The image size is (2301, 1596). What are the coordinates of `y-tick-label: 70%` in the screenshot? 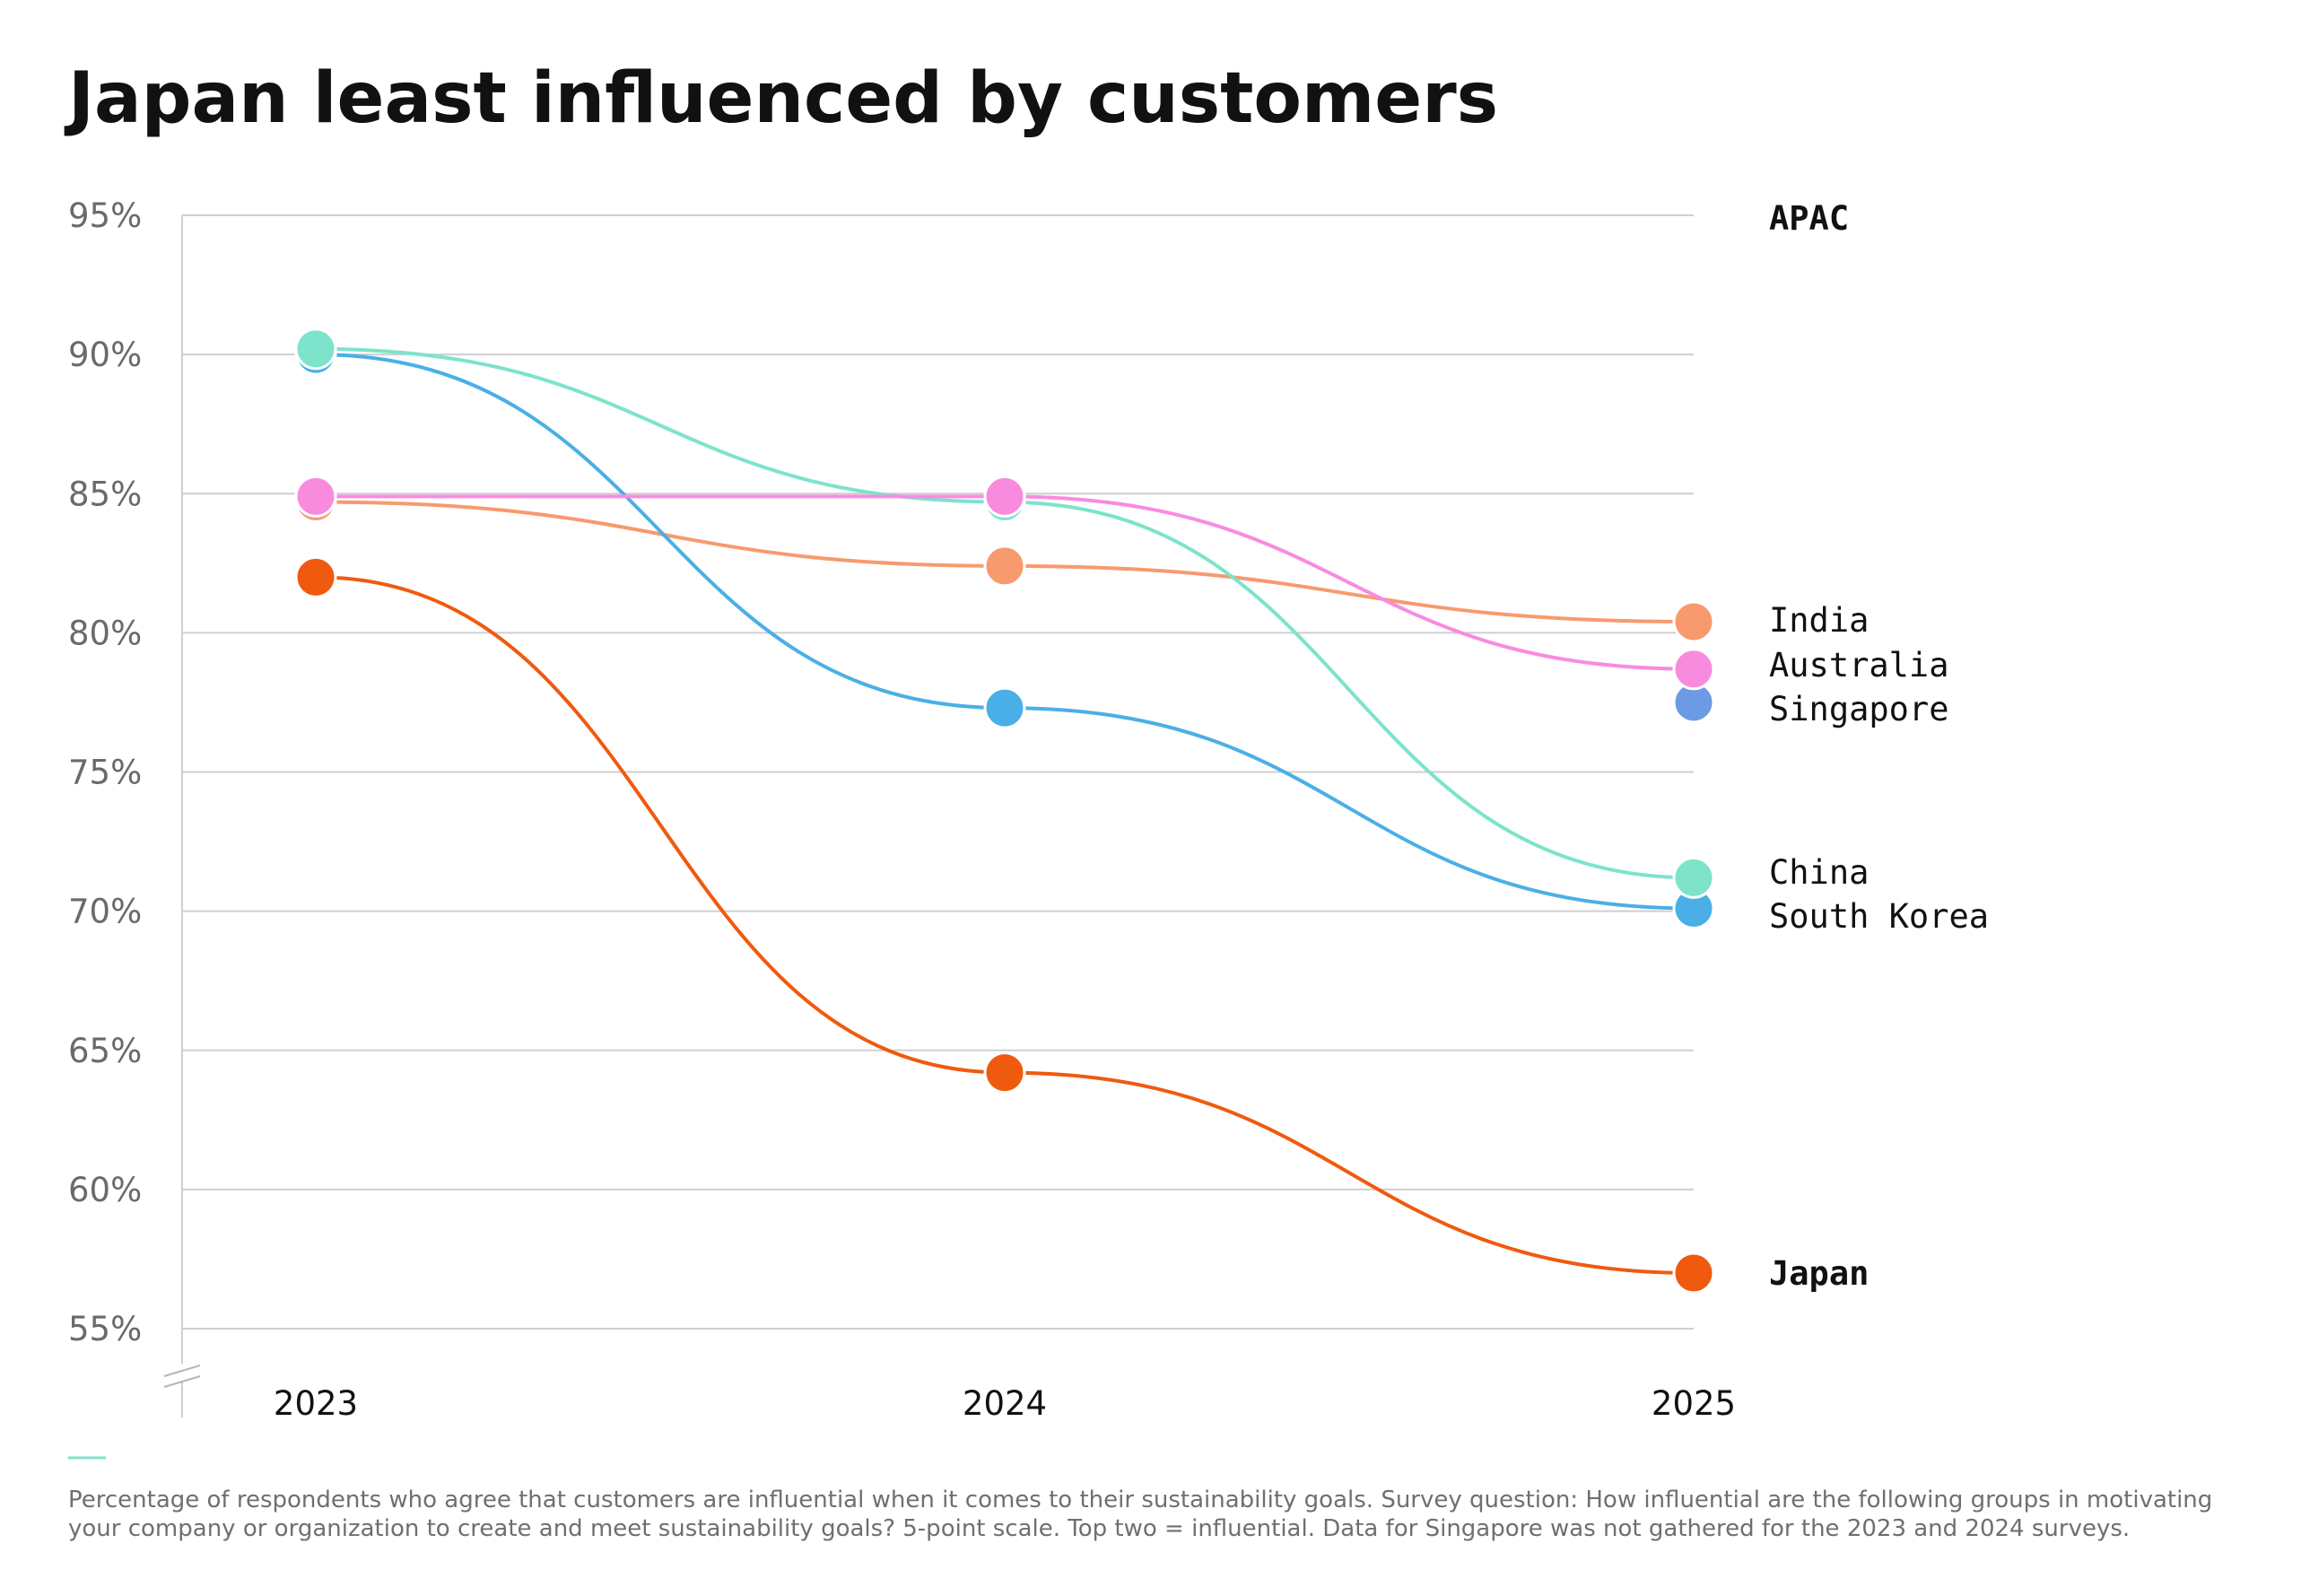 It's located at (105, 912).